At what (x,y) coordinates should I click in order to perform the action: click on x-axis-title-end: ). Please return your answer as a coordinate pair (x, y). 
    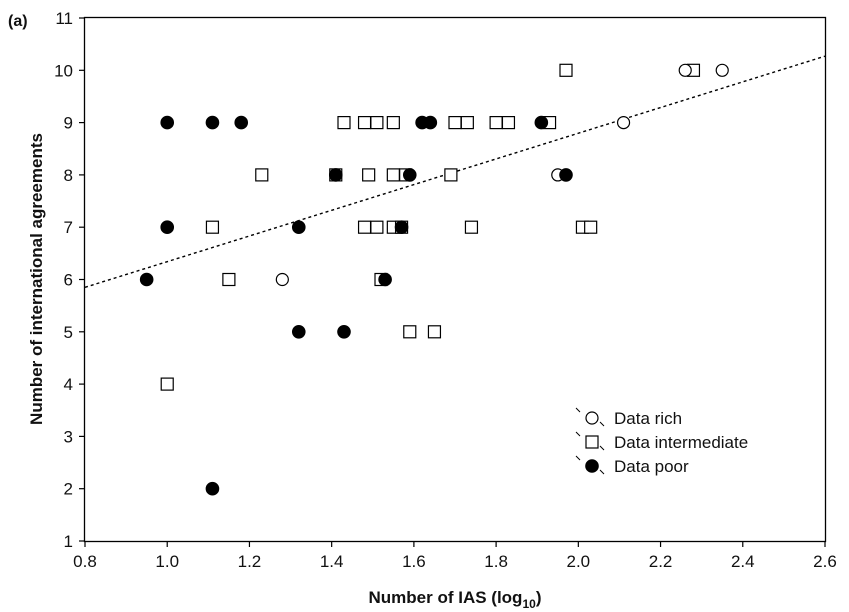
    Looking at the image, I should click on (539, 597).